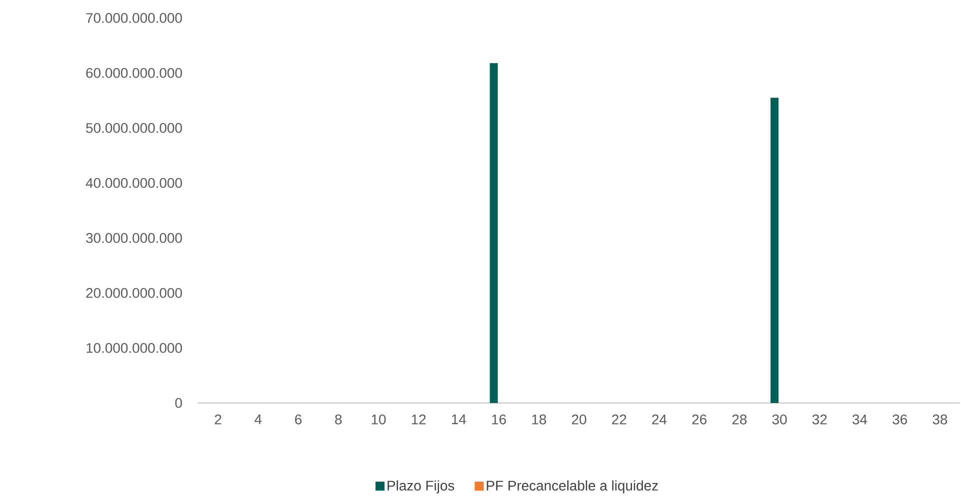  What do you see at coordinates (134, 183) in the screenshot?
I see `y-tick-label: 40.000.000.000` at bounding box center [134, 183].